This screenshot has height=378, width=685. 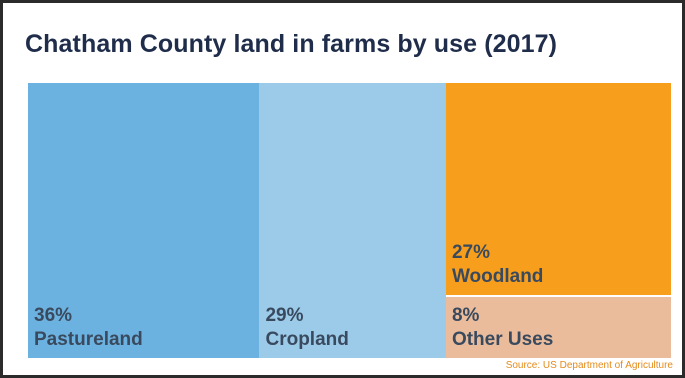 What do you see at coordinates (88, 328) in the screenshot?
I see `cell-label-pastureland: 36% Pastureland` at bounding box center [88, 328].